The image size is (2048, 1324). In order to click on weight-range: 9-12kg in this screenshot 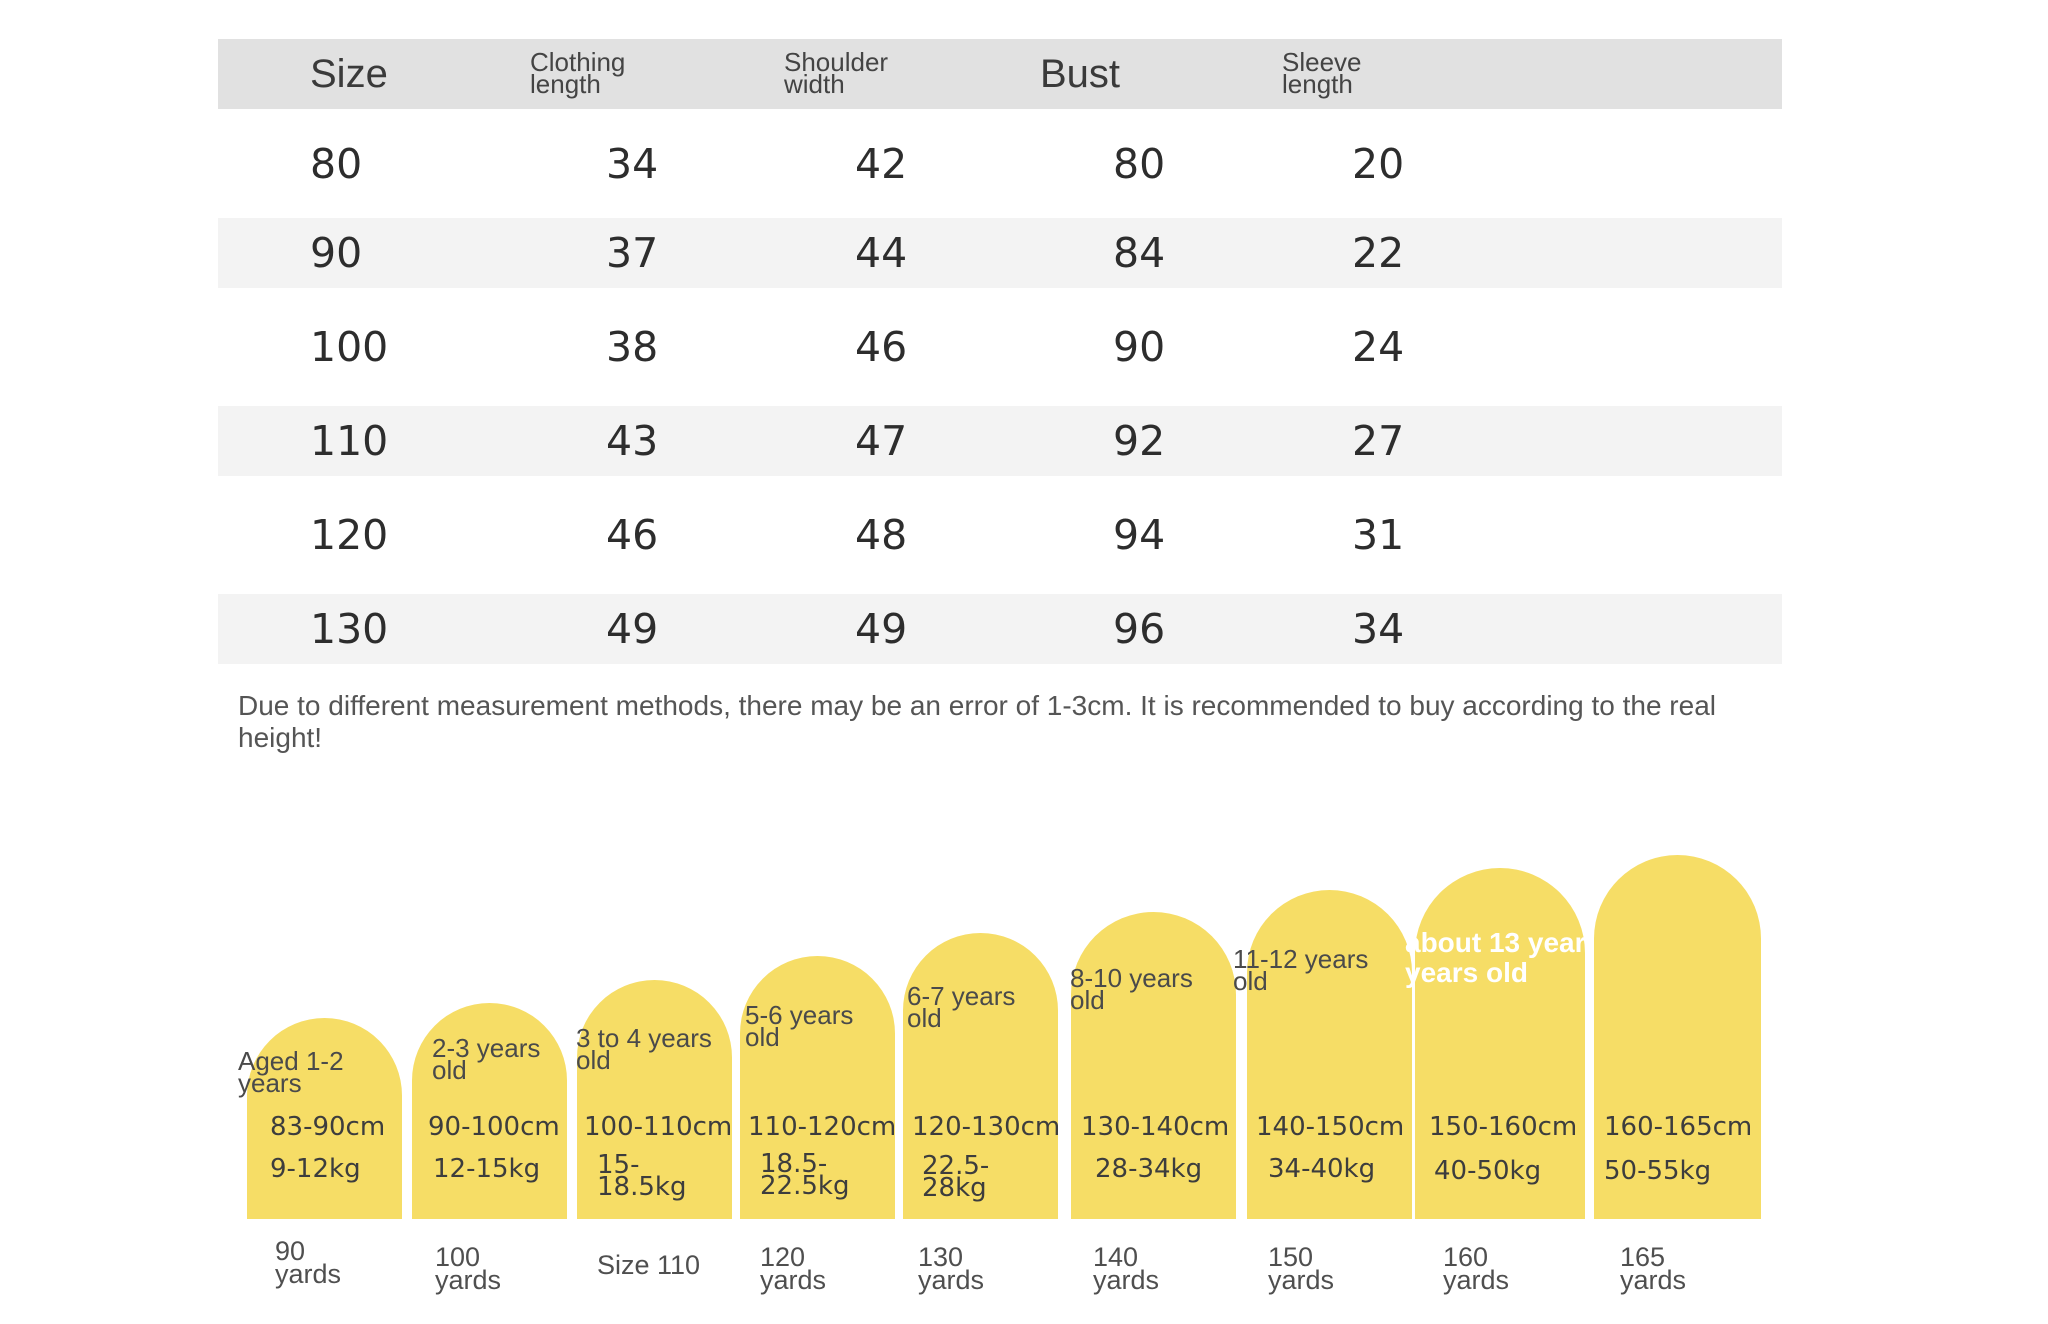, I will do `click(315, 1169)`.